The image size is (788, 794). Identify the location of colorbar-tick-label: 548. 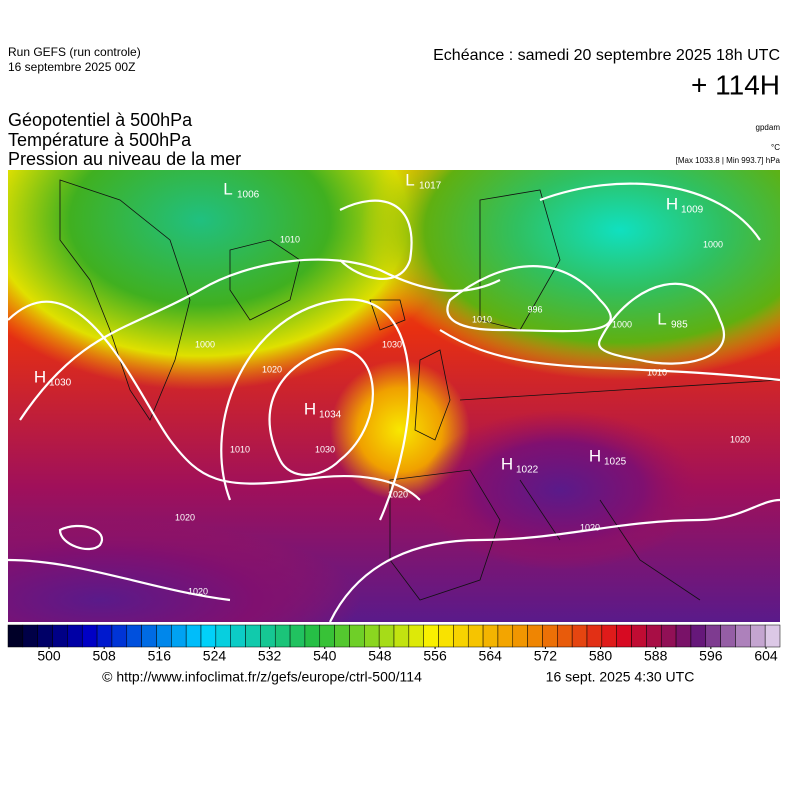
(380, 656).